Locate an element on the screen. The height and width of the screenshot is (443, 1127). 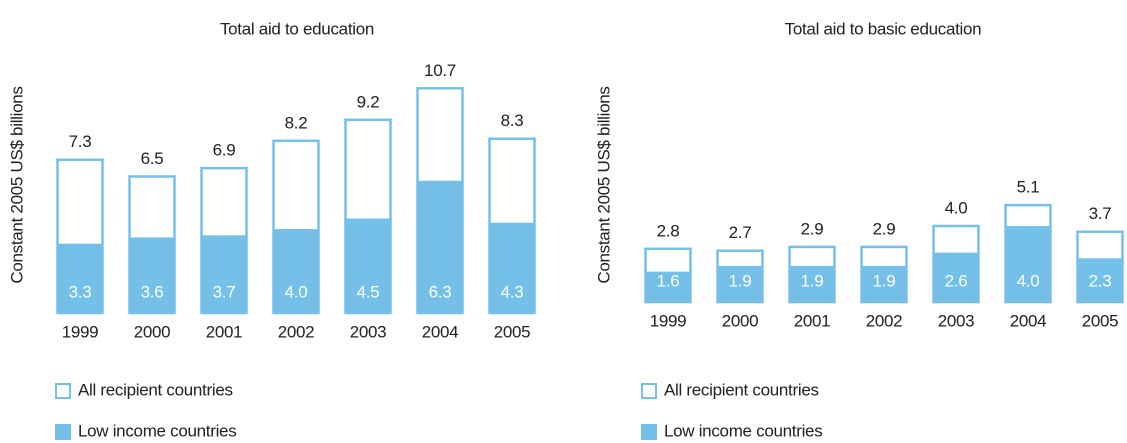
data-label: 9.2 is located at coordinates (368, 101).